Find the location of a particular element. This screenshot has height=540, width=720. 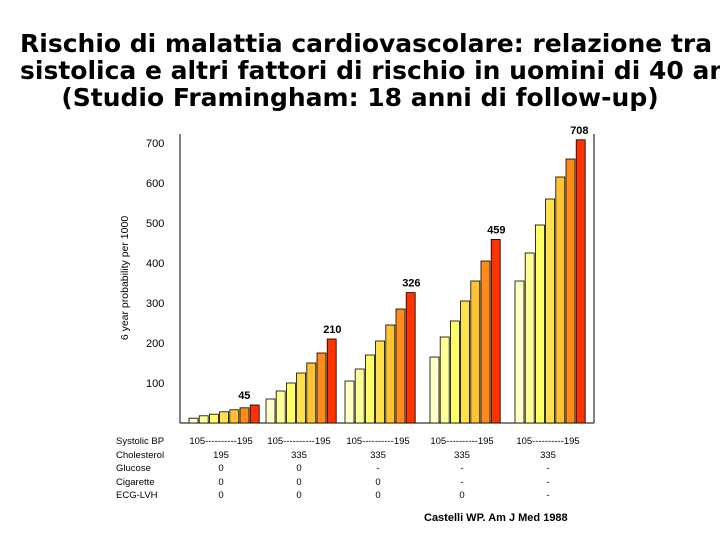

table-row-label: Cigarette is located at coordinates (135, 482).